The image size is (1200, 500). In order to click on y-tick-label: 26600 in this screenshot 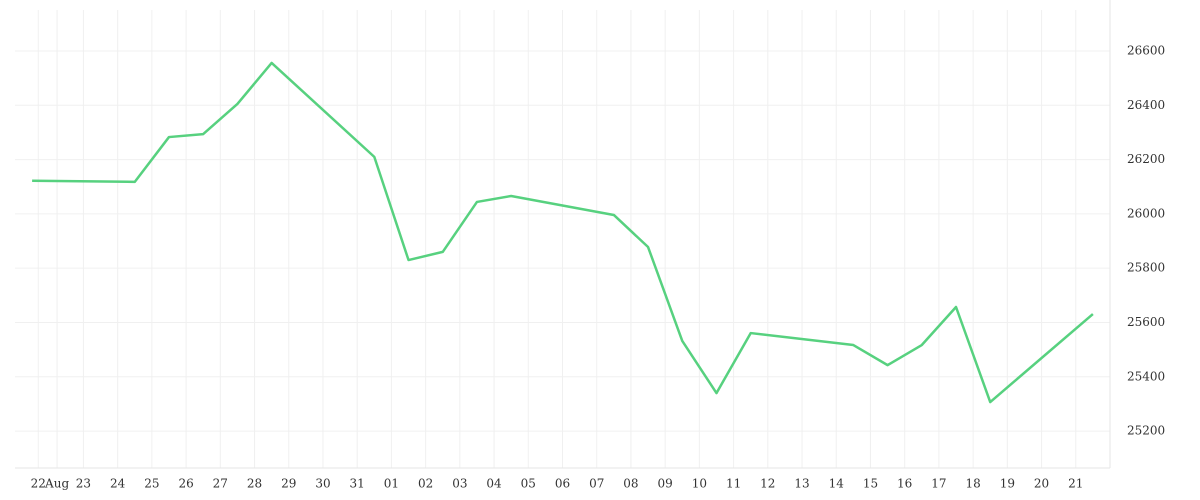, I will do `click(1146, 50)`.